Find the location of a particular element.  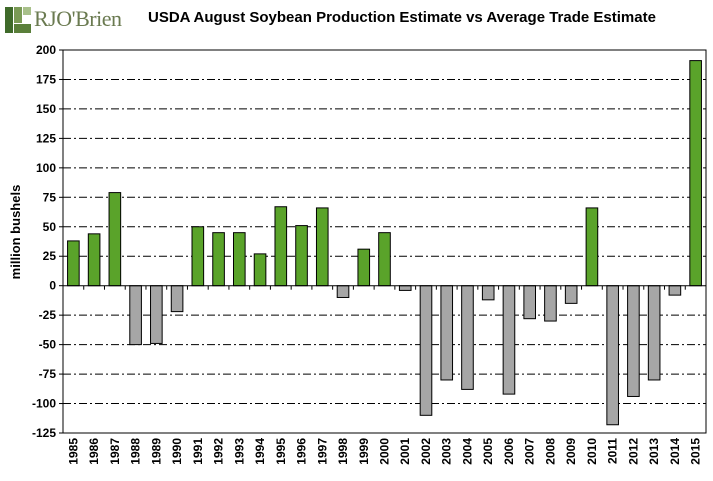

bar-1989 is located at coordinates (156, 314).